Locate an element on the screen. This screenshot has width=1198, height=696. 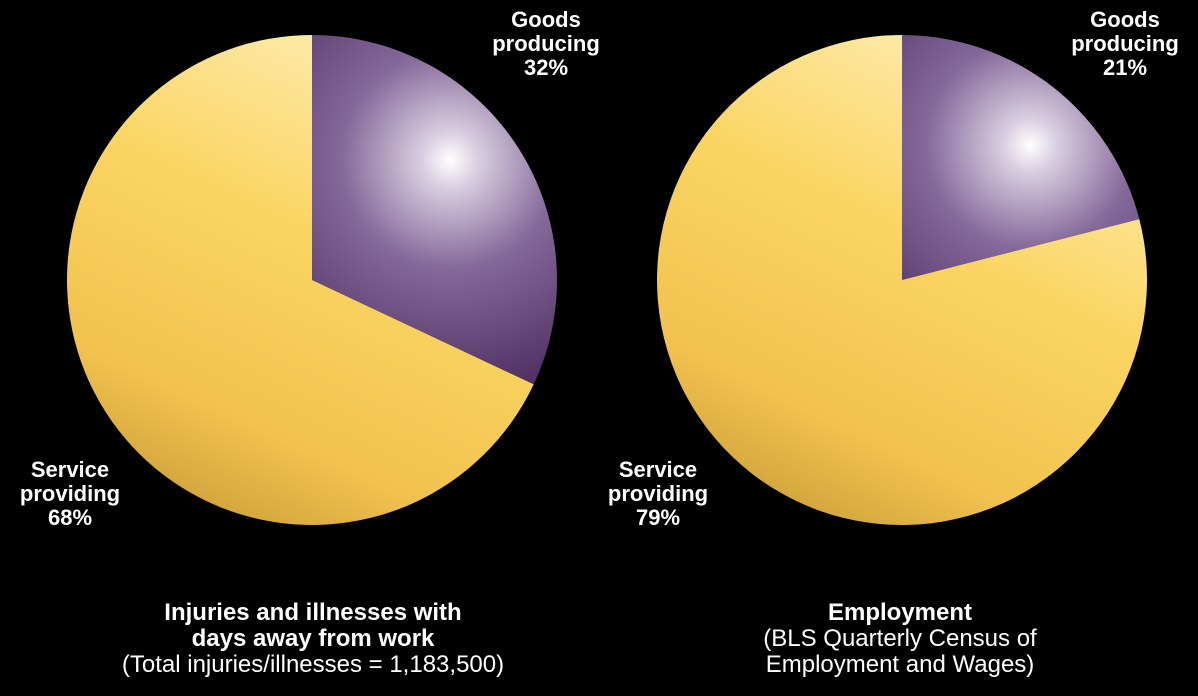
pie2-slice-goods is located at coordinates (1021, 157).